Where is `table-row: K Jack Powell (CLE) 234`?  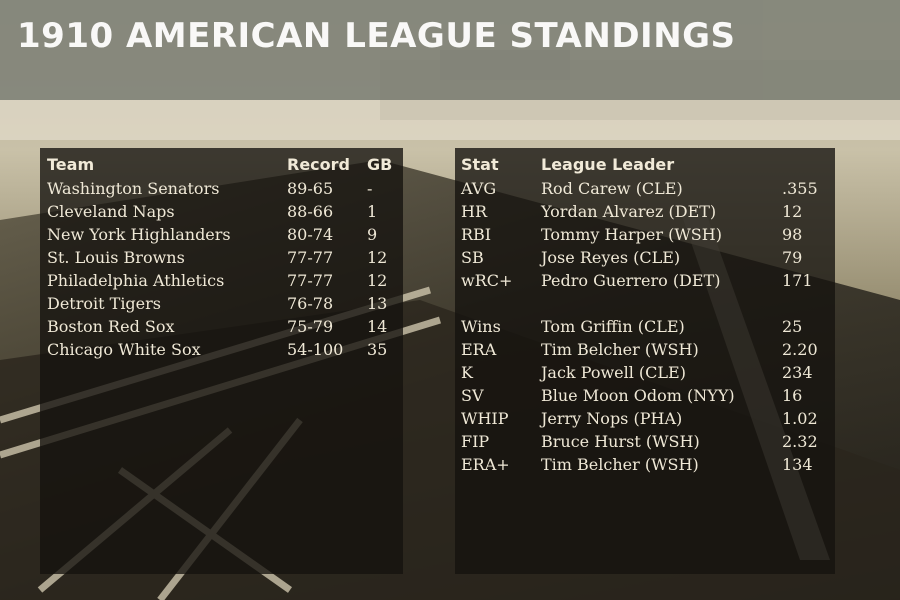
table-row: K Jack Powell (CLE) 234 is located at coordinates (645, 374).